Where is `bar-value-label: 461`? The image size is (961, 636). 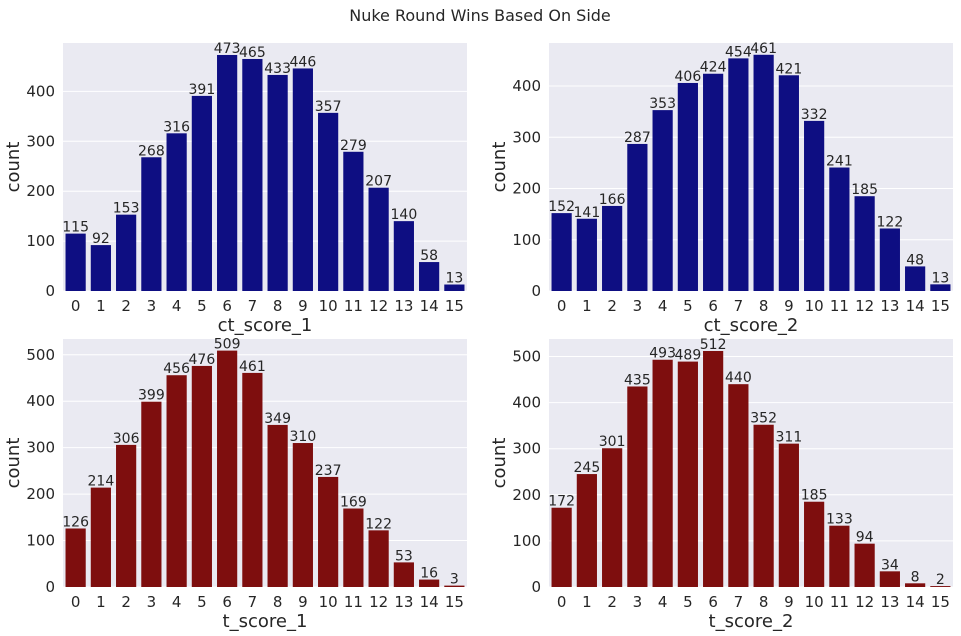 bar-value-label: 461 is located at coordinates (252, 367).